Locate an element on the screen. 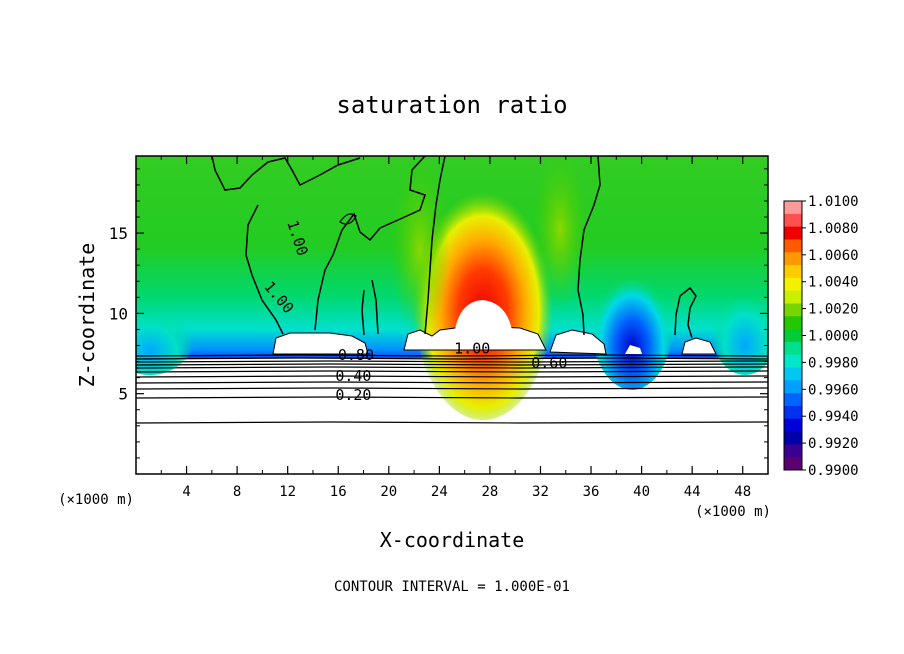  contour-label: 0.80 is located at coordinates (356, 355).